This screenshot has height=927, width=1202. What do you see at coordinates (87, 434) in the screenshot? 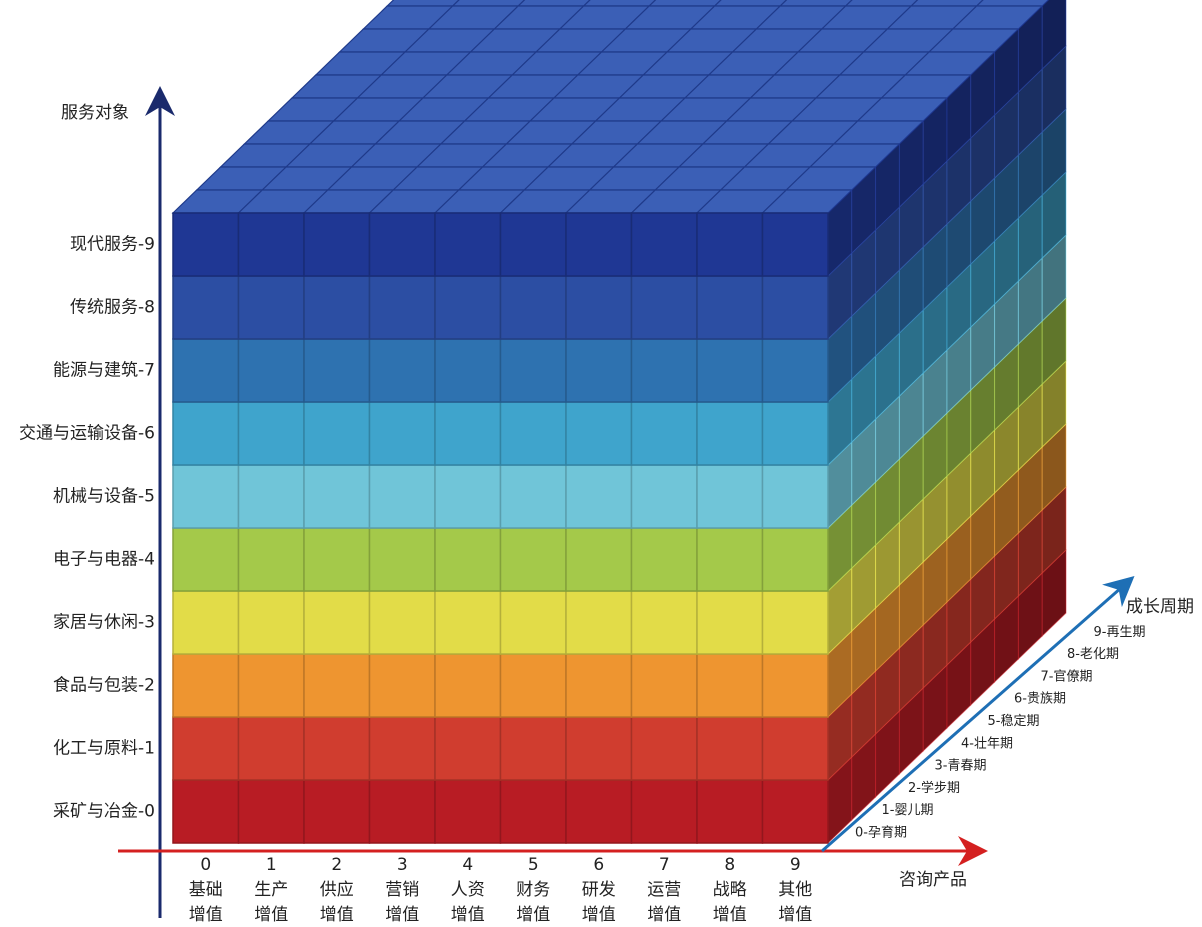
I see `row-label: 交通与运输设备-6` at bounding box center [87, 434].